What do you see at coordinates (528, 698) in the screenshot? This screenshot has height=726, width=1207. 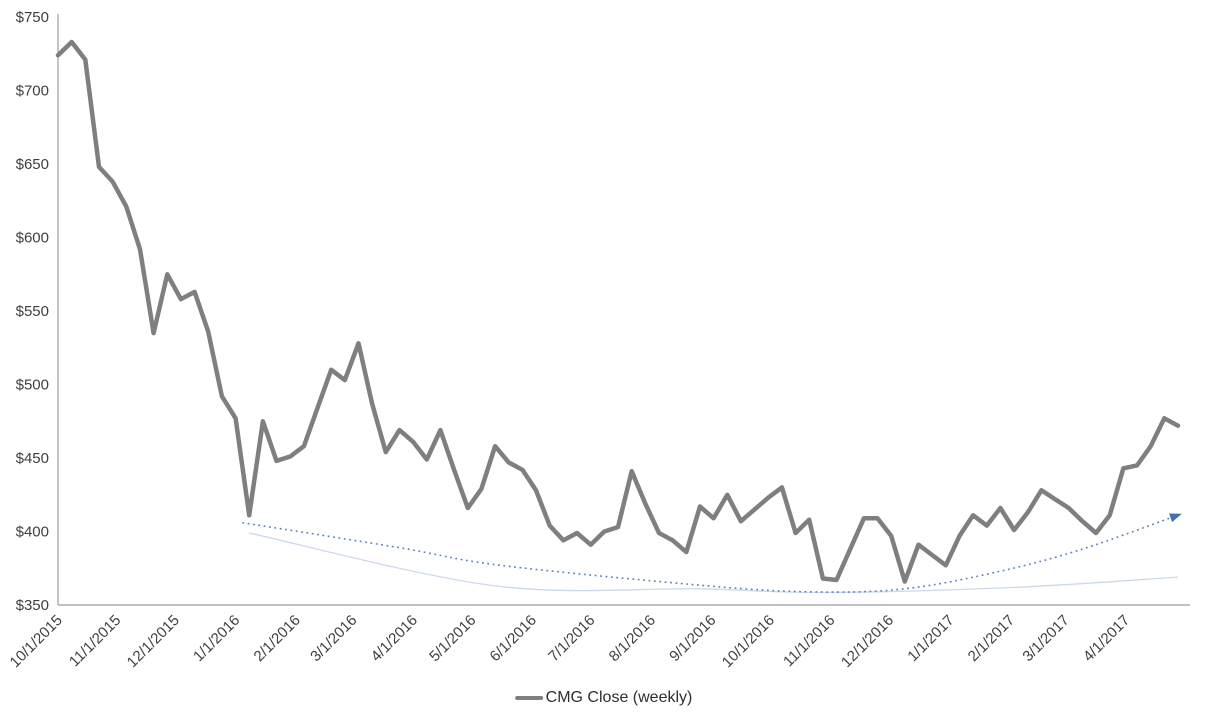 I see `legend-line-swatch` at bounding box center [528, 698].